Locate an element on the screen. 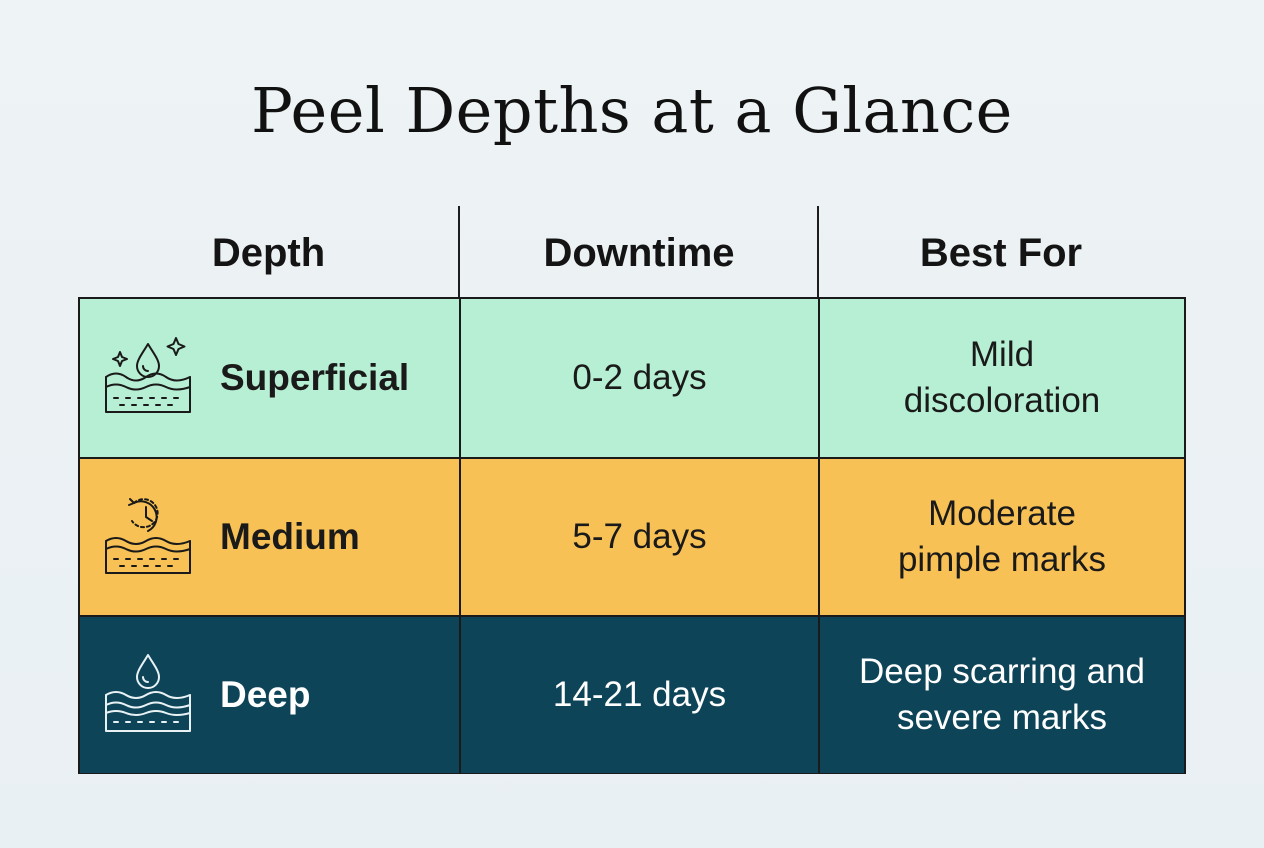  header-downtime: Downtime is located at coordinates (639, 252).